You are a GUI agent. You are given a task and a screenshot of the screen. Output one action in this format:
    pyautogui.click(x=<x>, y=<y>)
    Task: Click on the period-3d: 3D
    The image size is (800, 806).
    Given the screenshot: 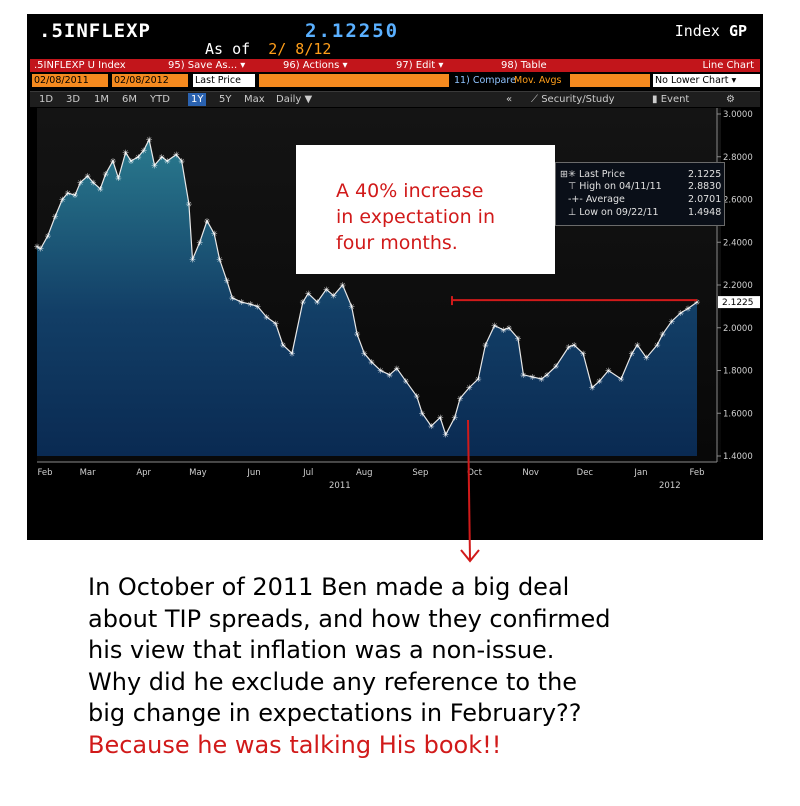 What is the action you would take?
    pyautogui.click(x=73, y=99)
    